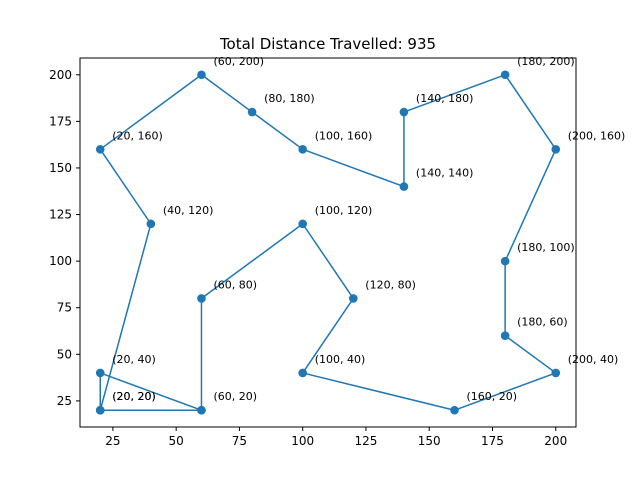  I want to click on y-tick-label: 200, so click(60, 75).